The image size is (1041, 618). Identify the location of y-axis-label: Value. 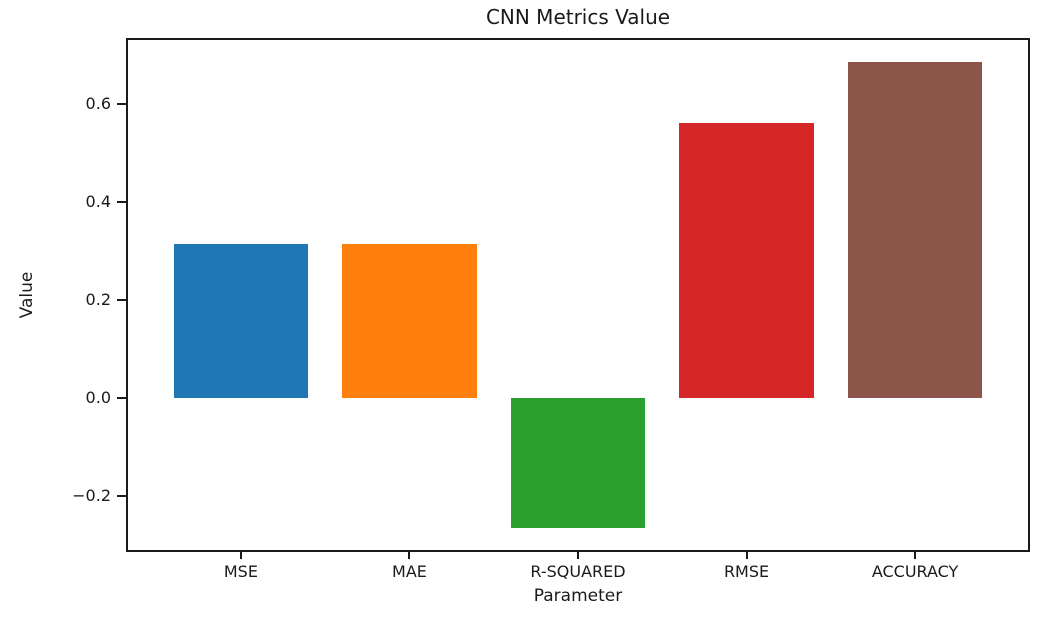
(27, 295).